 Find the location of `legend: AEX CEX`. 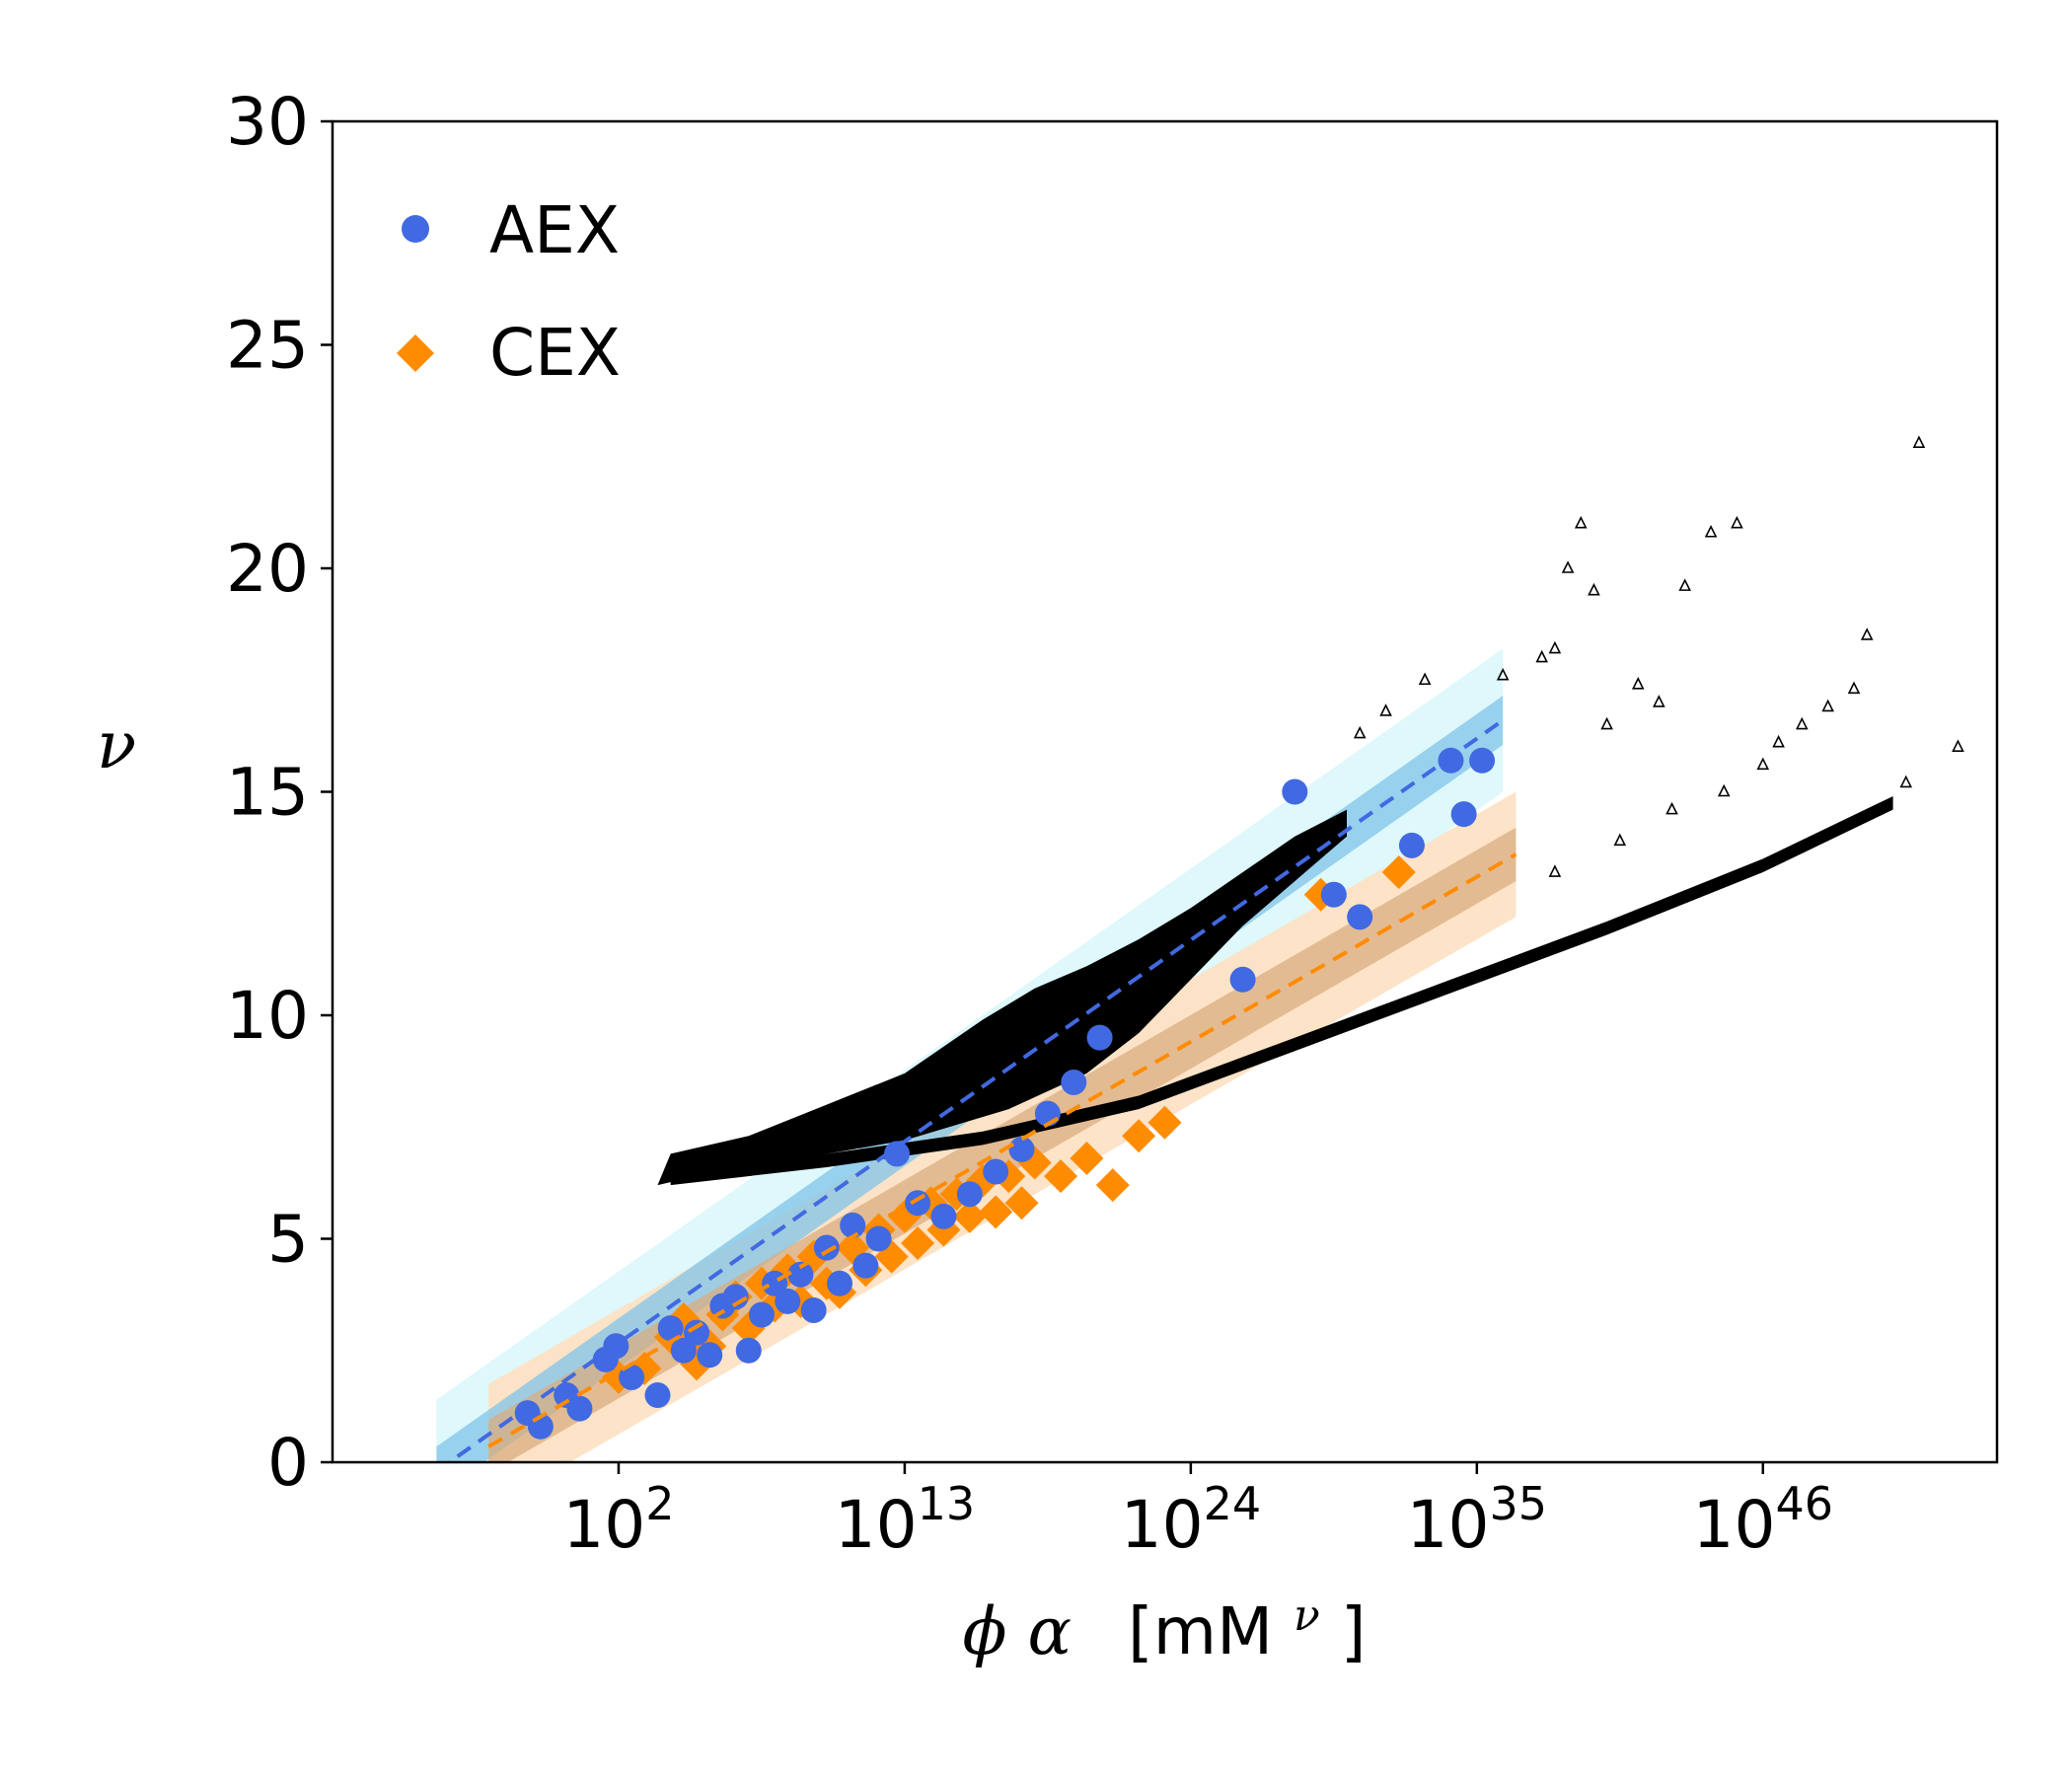

legend: AEX CEX is located at coordinates (509, 292).